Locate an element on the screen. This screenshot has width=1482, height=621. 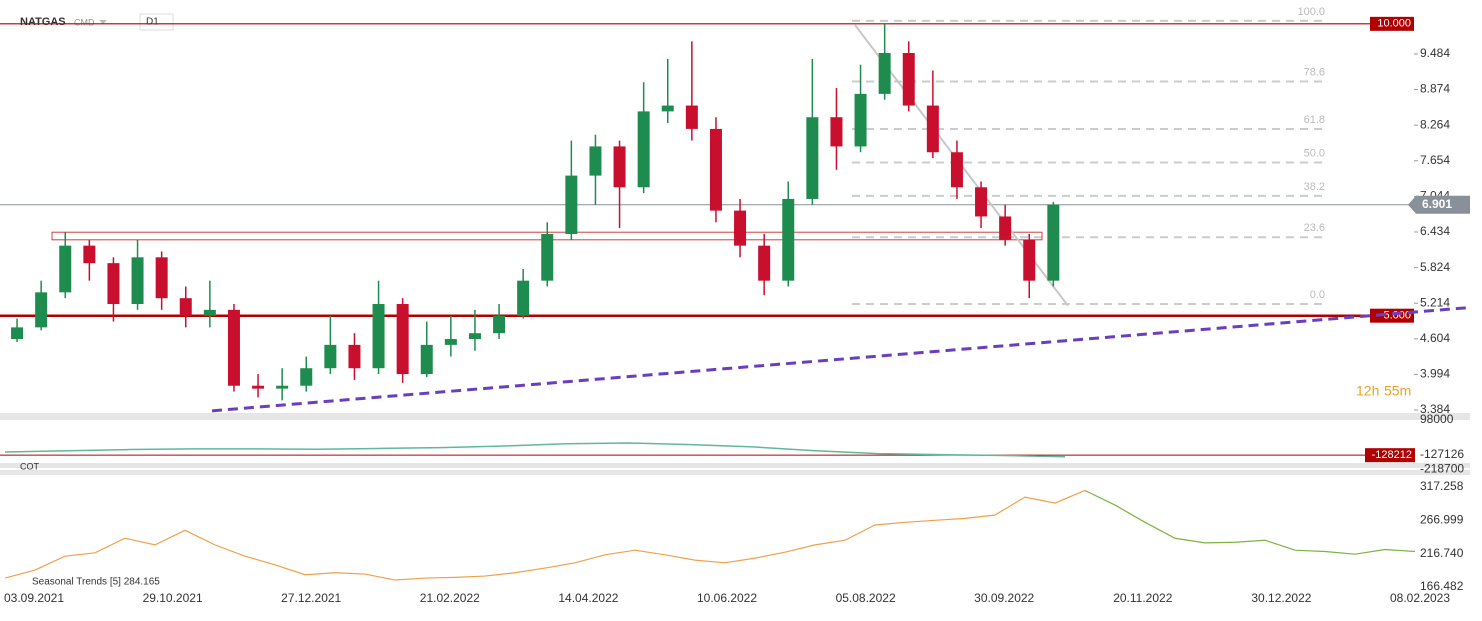
level-box is located at coordinates (1392, 23).